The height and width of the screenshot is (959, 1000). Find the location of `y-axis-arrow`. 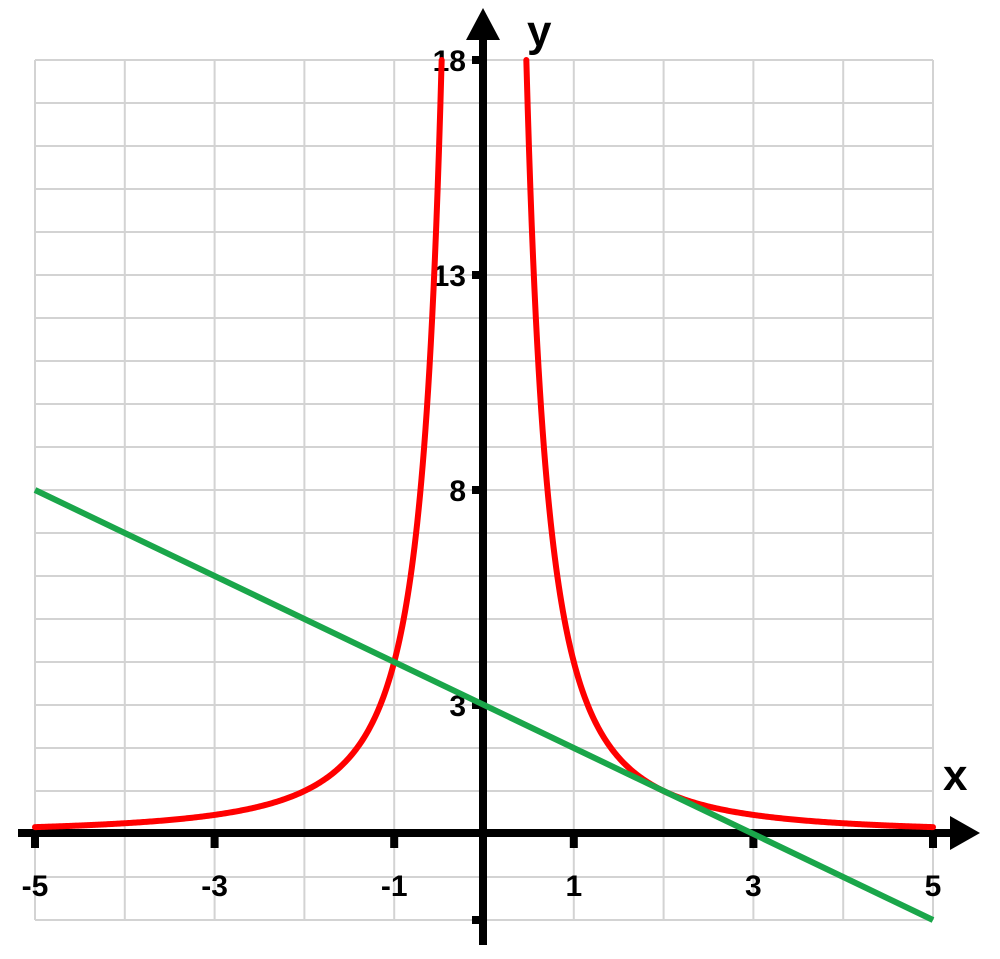

y-axis-arrow is located at coordinates (483, 24).